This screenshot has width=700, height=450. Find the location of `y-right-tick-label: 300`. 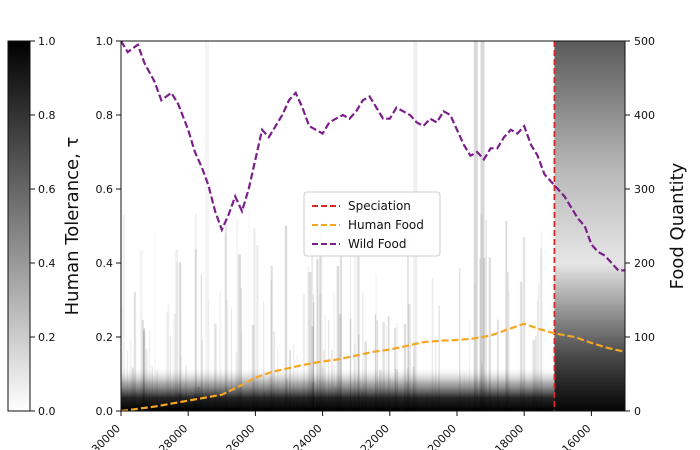

y-right-tick-label: 300 is located at coordinates (644, 189).